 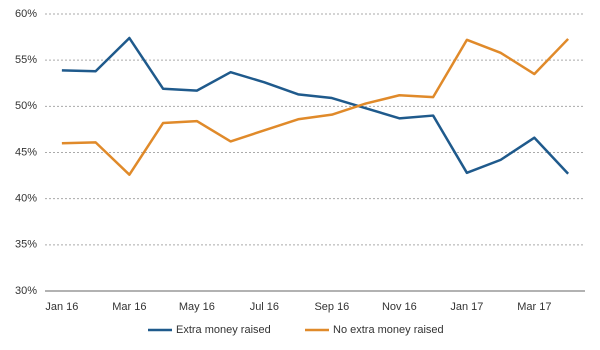 What do you see at coordinates (26, 199) in the screenshot?
I see `y-tick-label: 40%` at bounding box center [26, 199].